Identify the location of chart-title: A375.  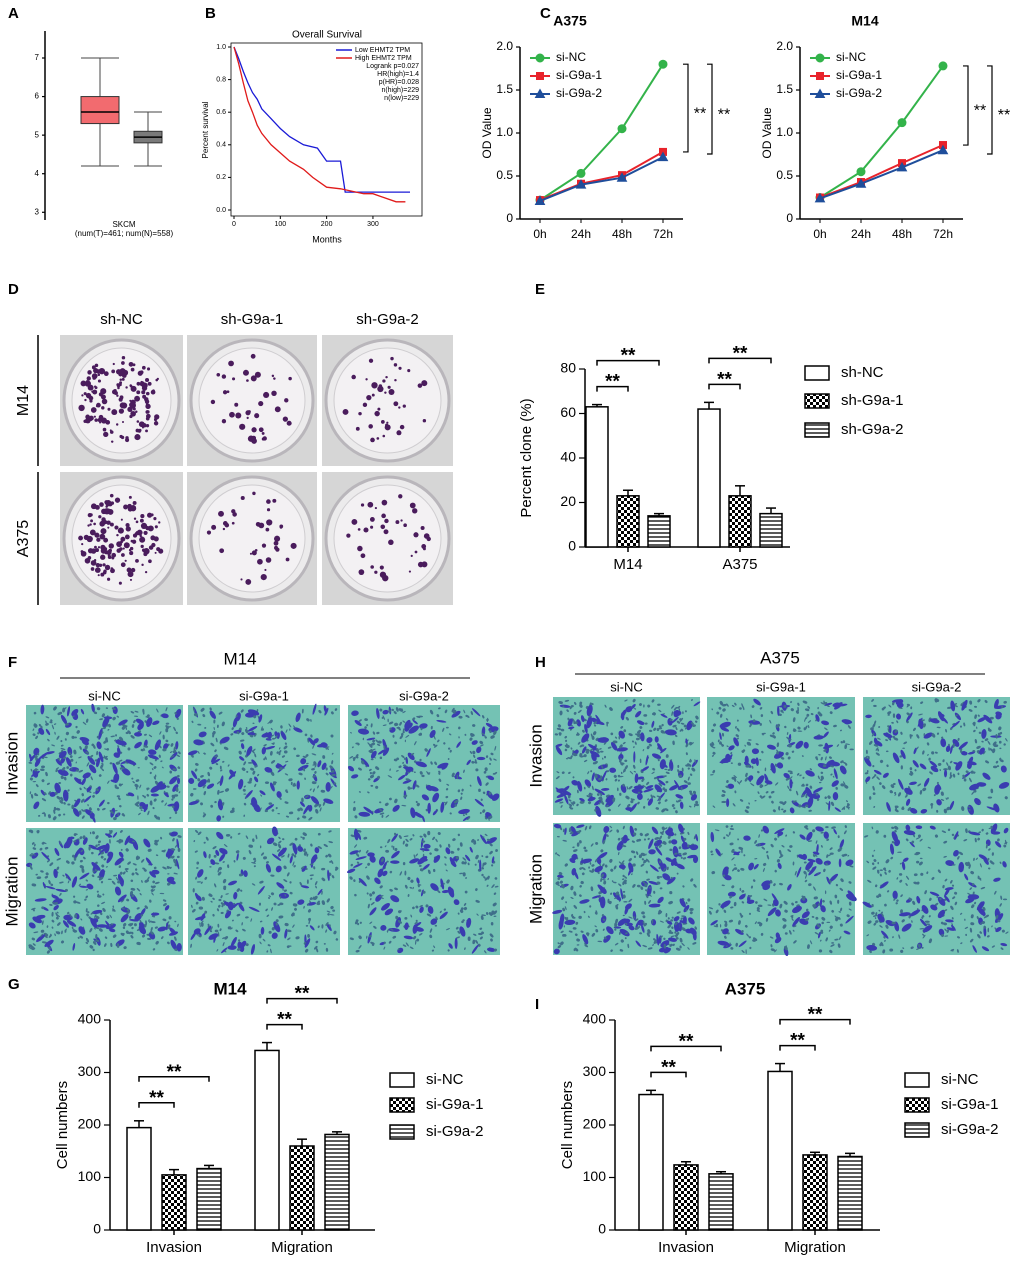
(570, 21).